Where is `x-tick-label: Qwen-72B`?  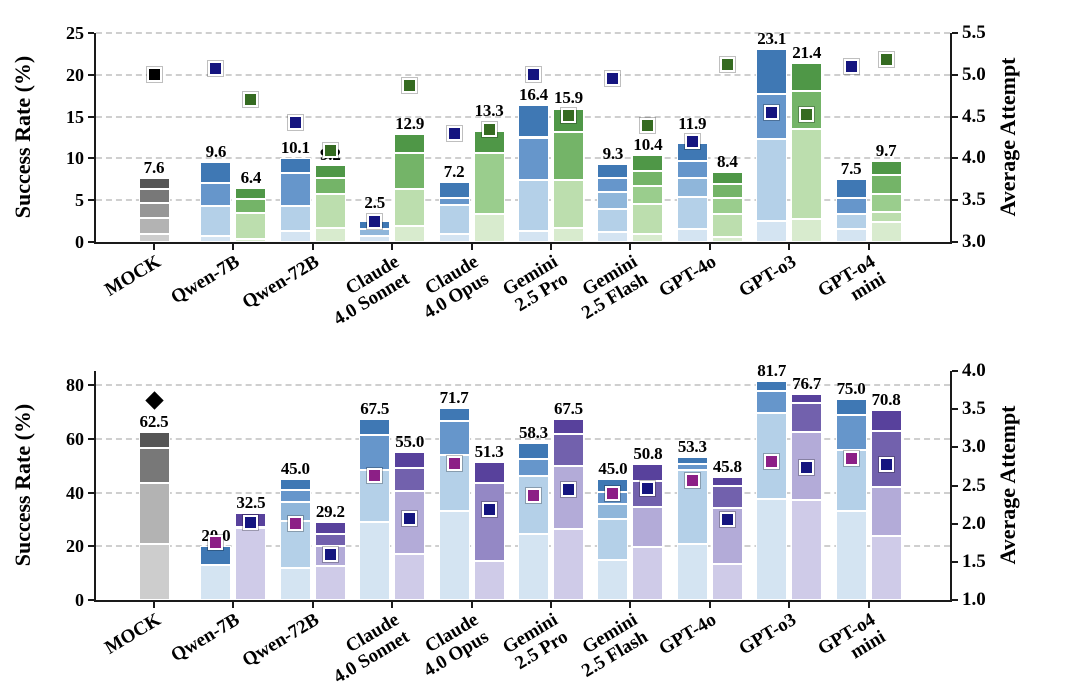 x-tick-label: Qwen-72B is located at coordinates (281, 640).